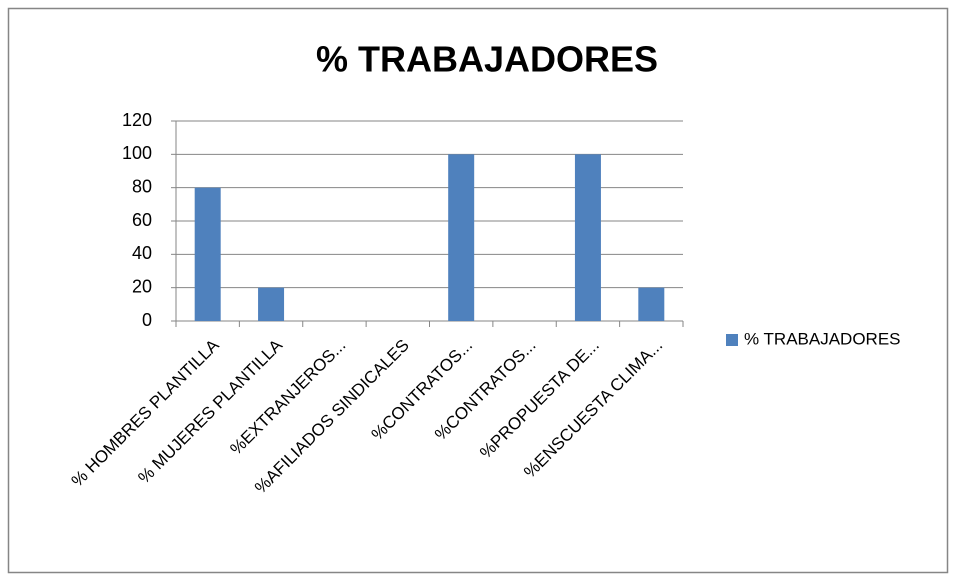  I want to click on y-tick-label: 100, so click(137, 153).